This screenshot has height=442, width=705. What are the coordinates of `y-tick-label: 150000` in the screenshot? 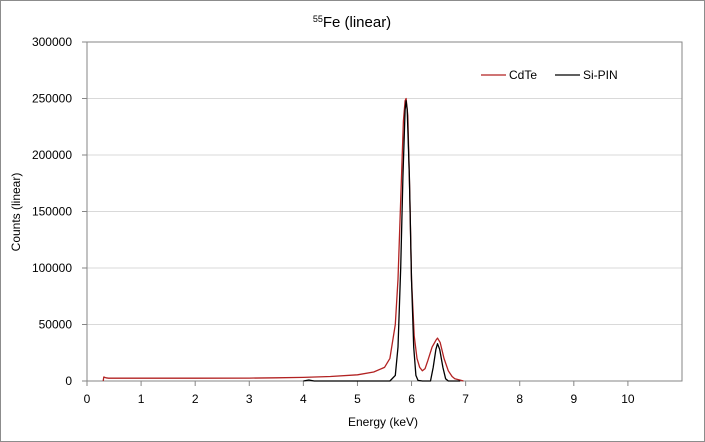 It's located at (52, 212).